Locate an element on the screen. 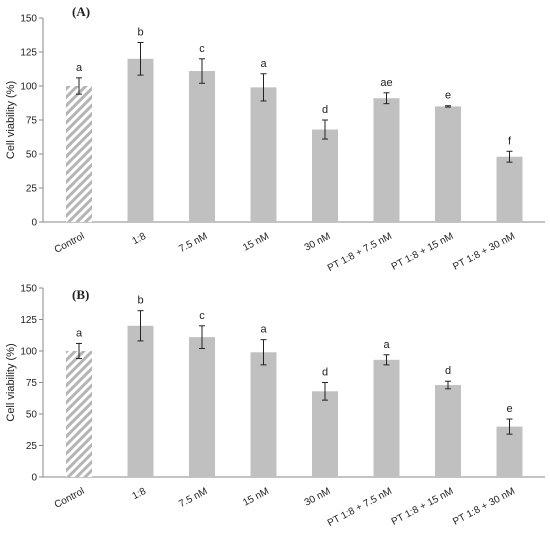  panel-label: (A) is located at coordinates (81, 11).